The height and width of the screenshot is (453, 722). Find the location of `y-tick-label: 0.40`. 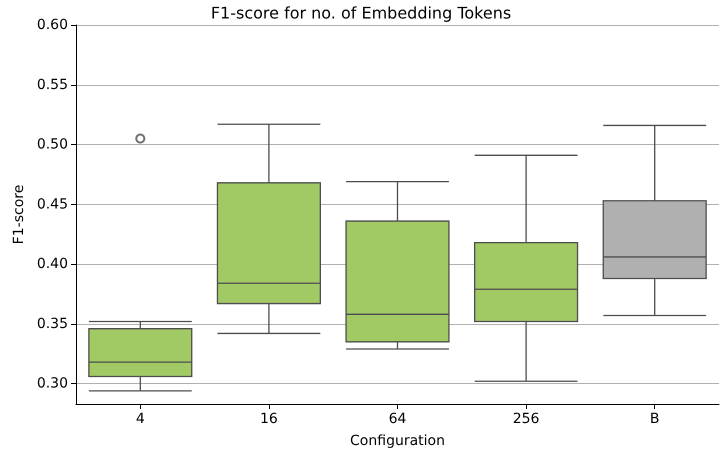

y-tick-label: 0.40 is located at coordinates (52, 264).